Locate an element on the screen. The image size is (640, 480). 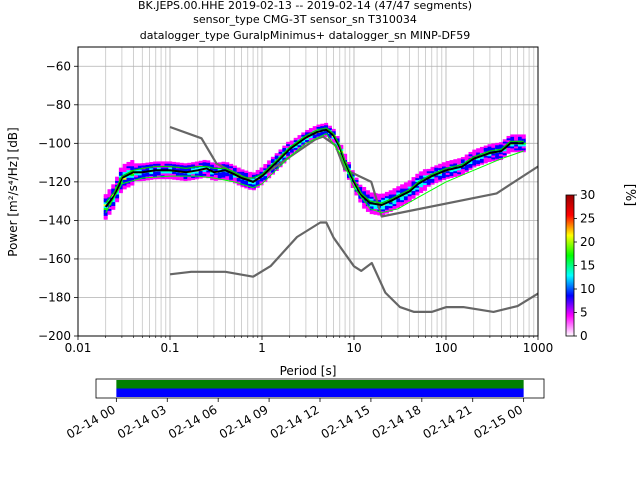
x-tick-label: 10 is located at coordinates (353, 348).